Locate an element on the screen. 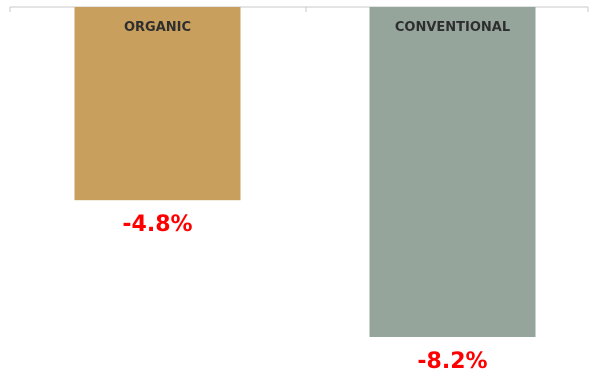 The width and height of the screenshot is (592, 373). category-label-organic: ORGANIC is located at coordinates (157, 27).